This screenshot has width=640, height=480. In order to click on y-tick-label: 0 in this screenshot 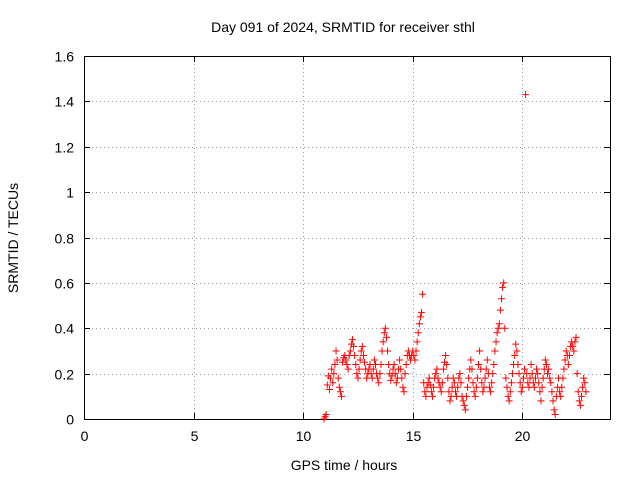, I will do `click(70, 420)`.